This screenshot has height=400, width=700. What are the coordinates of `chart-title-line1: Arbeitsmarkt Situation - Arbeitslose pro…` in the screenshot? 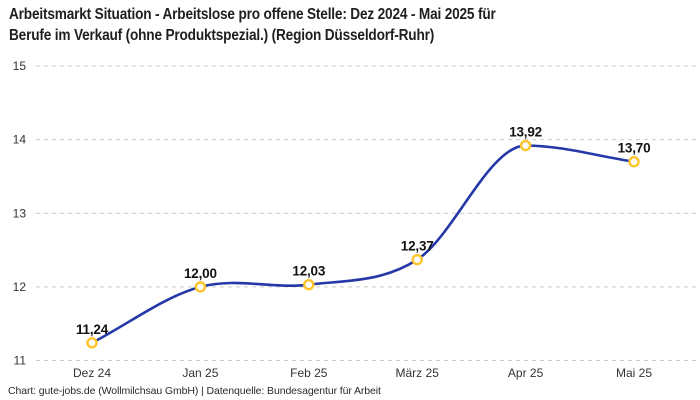 It's located at (252, 14).